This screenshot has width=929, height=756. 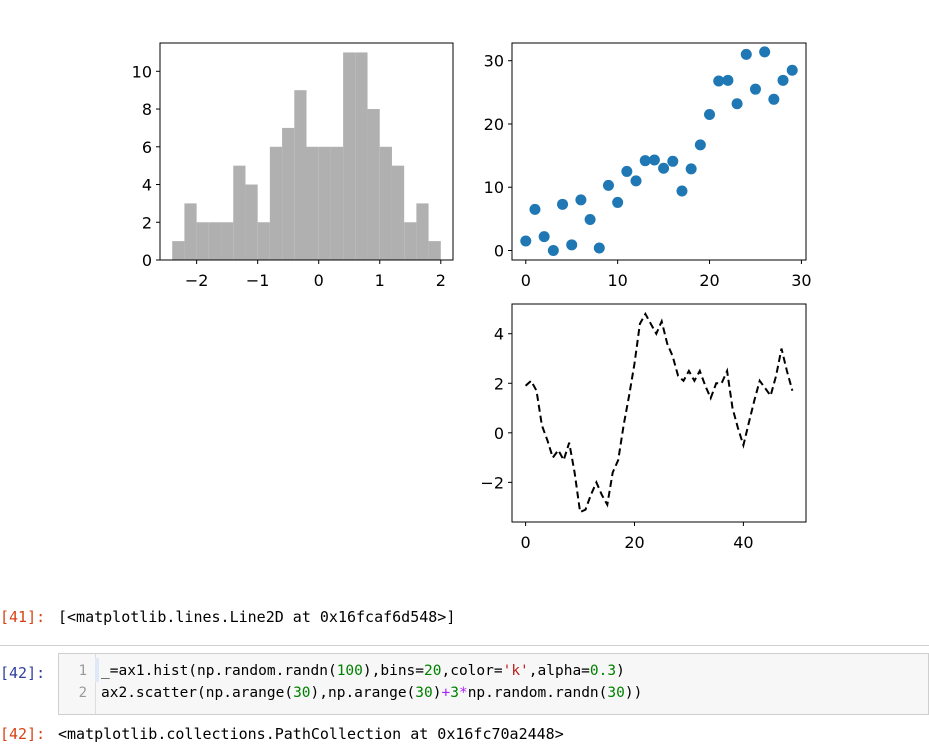 I want to click on x-tick-label: 40, so click(x=743, y=542).